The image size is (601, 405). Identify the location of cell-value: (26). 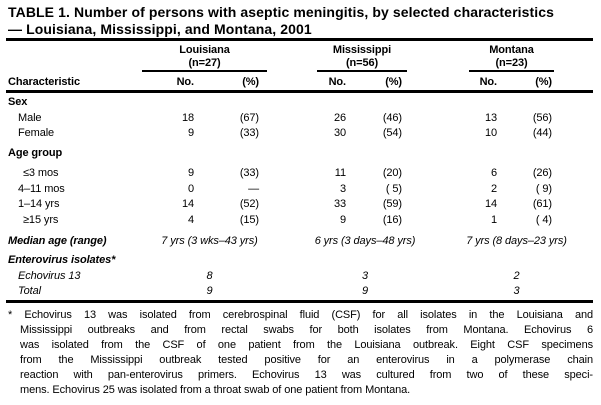
(542, 173).